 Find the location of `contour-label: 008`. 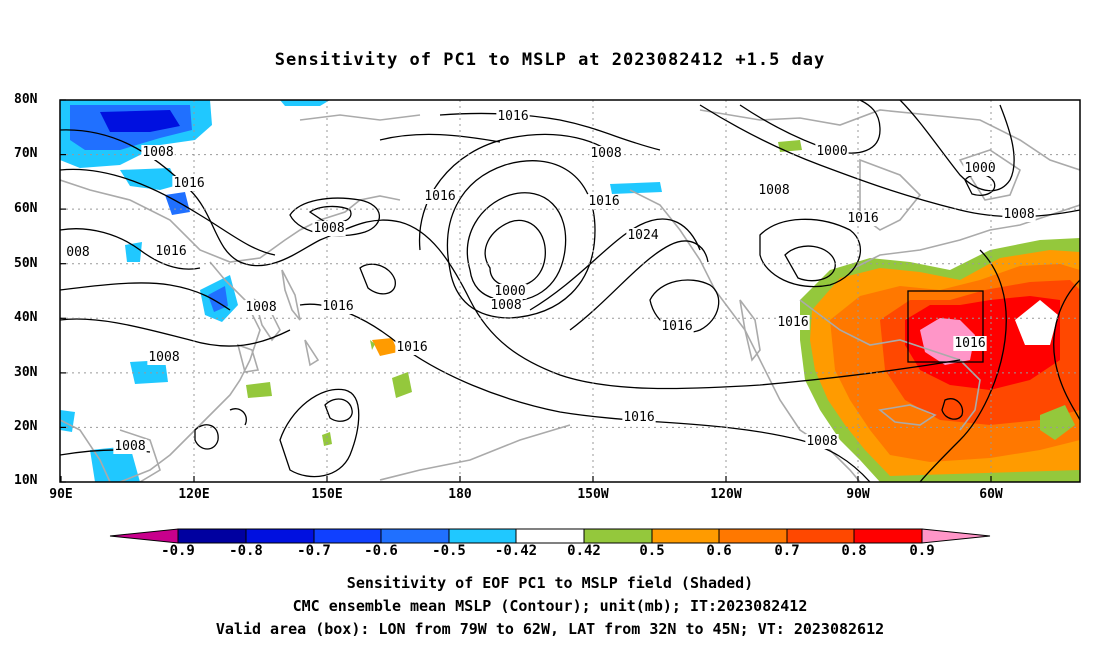

contour-label: 008 is located at coordinates (77, 252).